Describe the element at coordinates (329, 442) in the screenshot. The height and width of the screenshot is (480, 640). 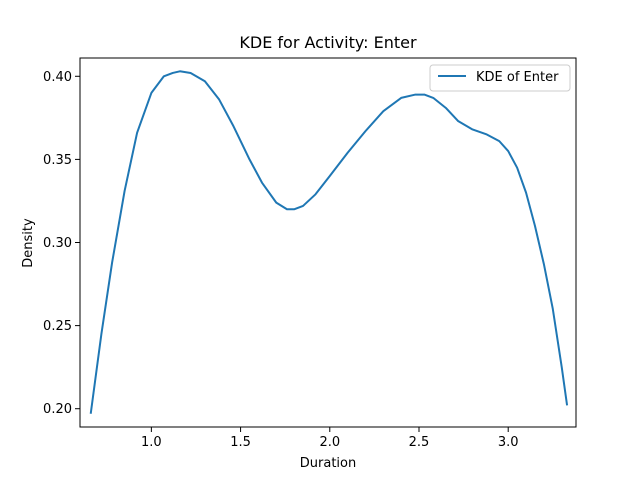
I see `x-tick-label: 2.0` at that location.